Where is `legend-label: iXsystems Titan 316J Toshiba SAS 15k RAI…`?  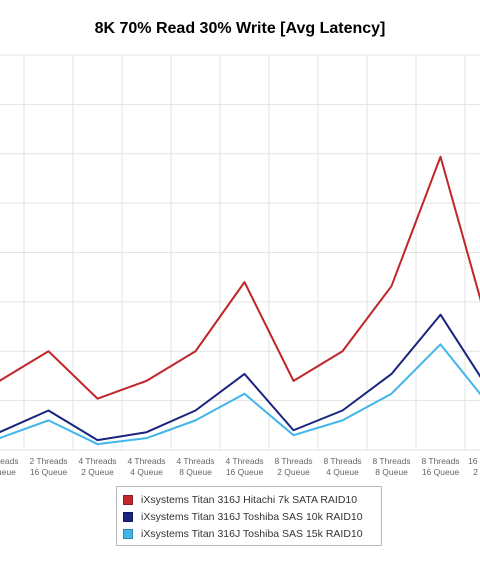
legend-label: iXsystems Titan 316J Toshiba SAS 15k RAI… is located at coordinates (252, 533).